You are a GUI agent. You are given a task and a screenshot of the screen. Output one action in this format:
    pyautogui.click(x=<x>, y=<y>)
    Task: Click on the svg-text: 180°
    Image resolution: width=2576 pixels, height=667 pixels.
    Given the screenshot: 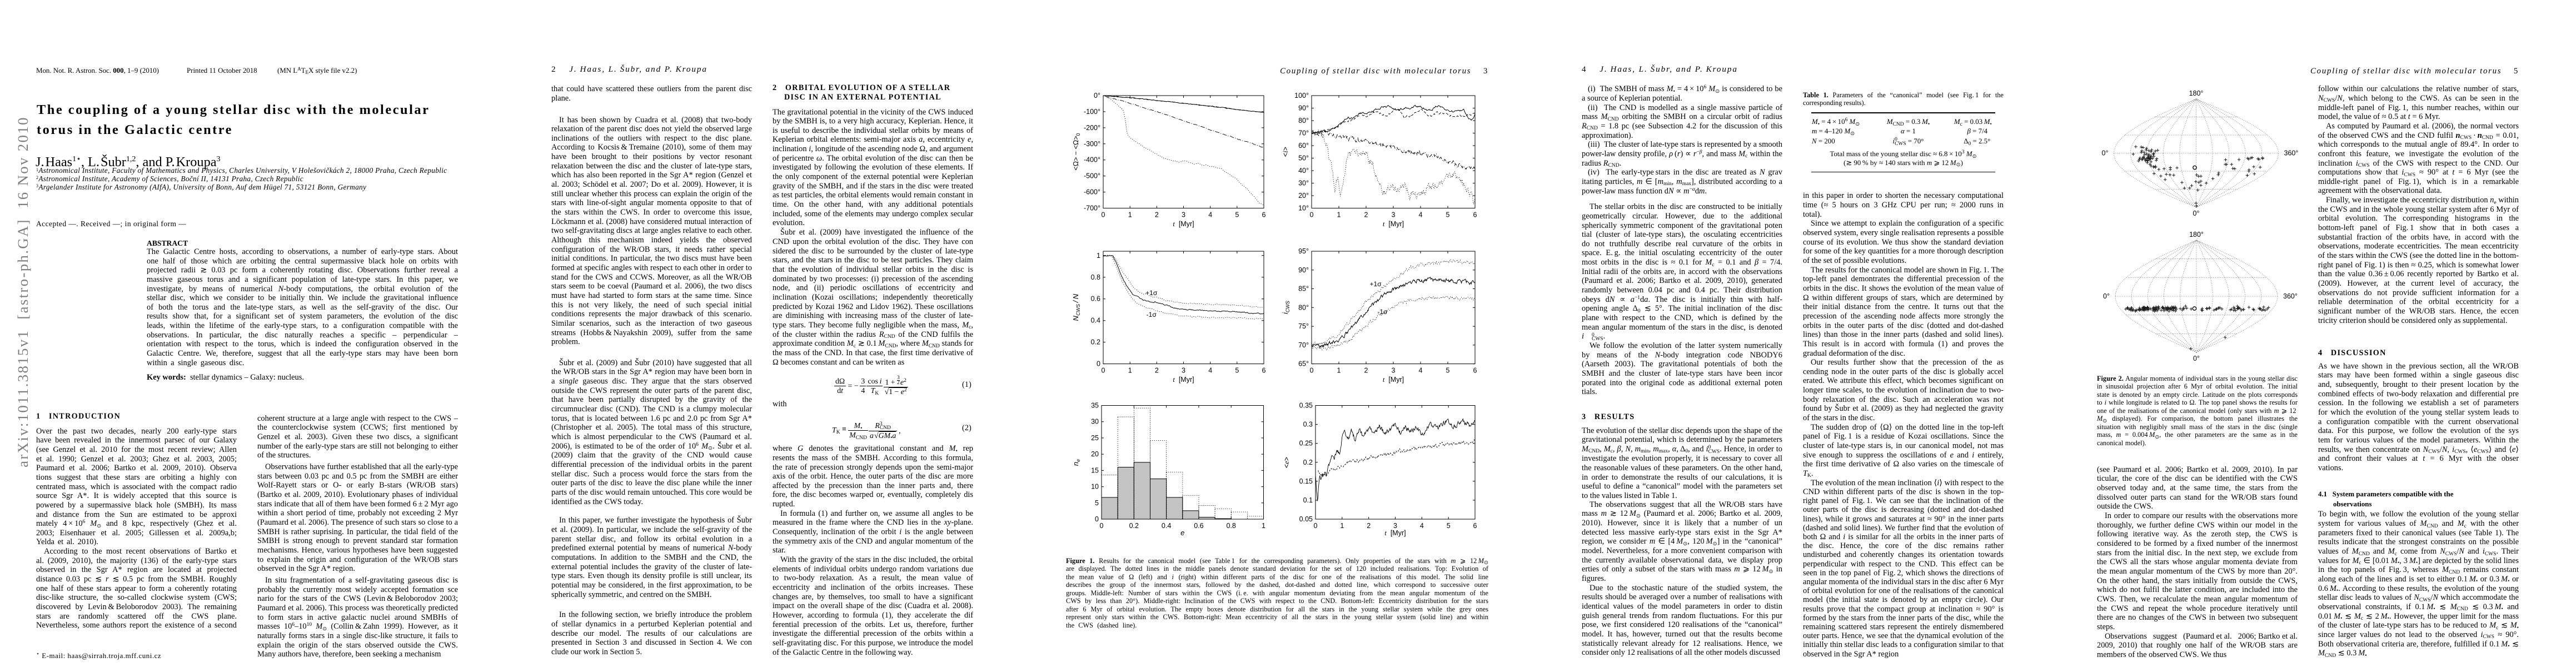 What is the action you would take?
    pyautogui.click(x=2196, y=93)
    